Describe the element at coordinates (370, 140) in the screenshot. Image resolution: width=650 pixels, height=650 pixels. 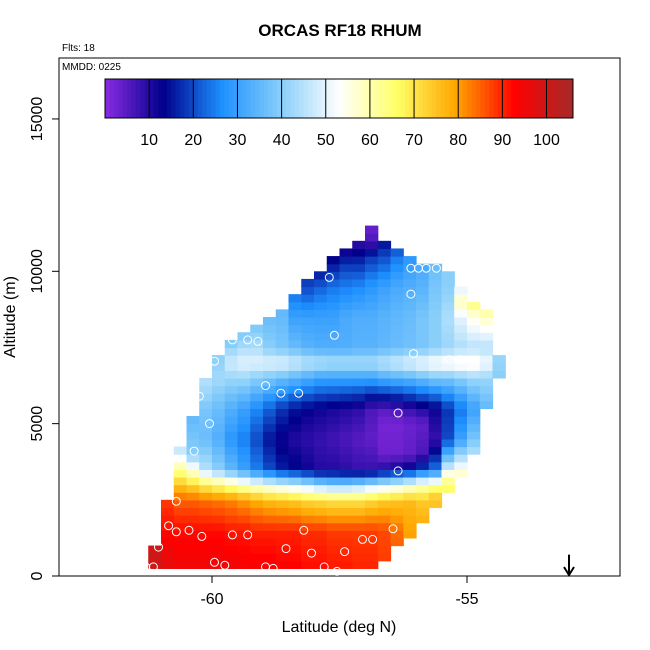
I see `colorbar-tick-label: 60` at that location.